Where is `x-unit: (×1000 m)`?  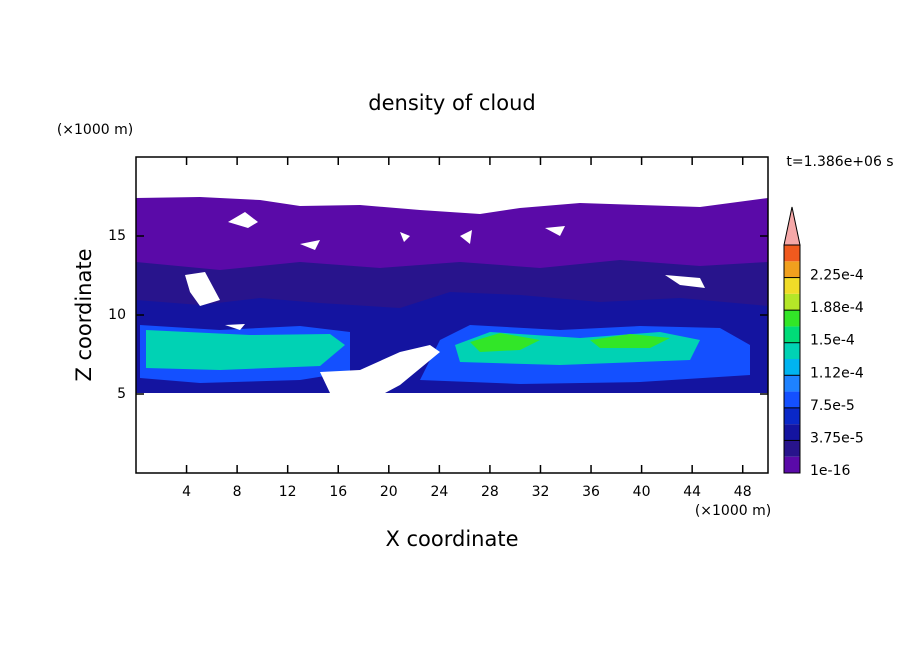 x-unit: (×1000 m) is located at coordinates (733, 511).